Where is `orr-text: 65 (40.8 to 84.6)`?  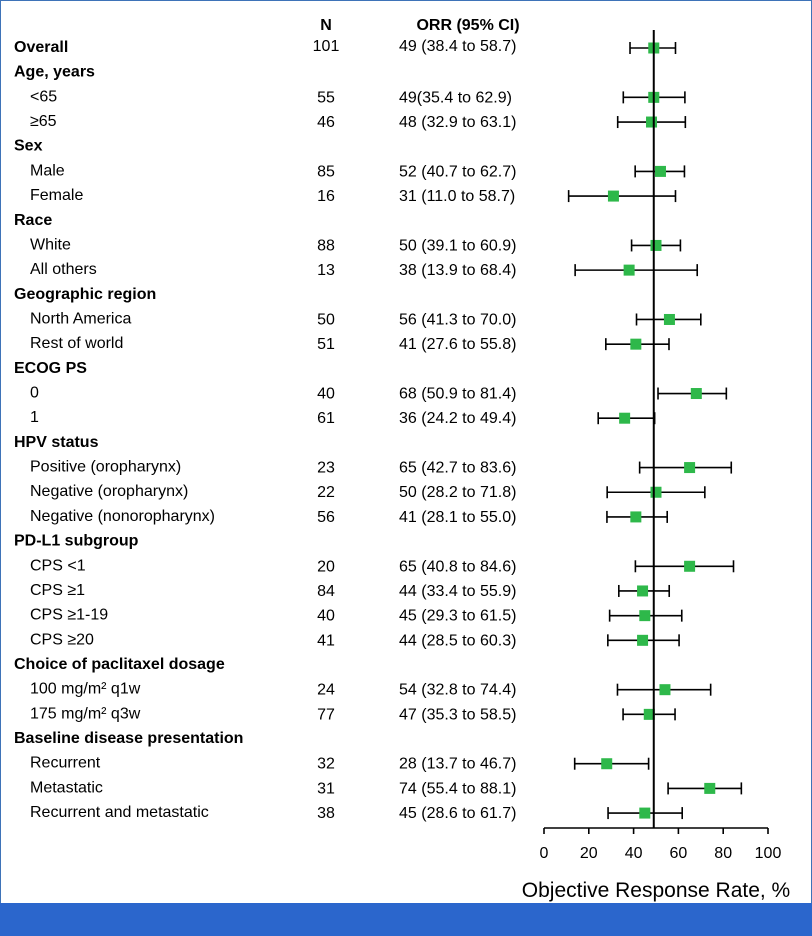 orr-text: 65 (40.8 to 84.6) is located at coordinates (457, 566).